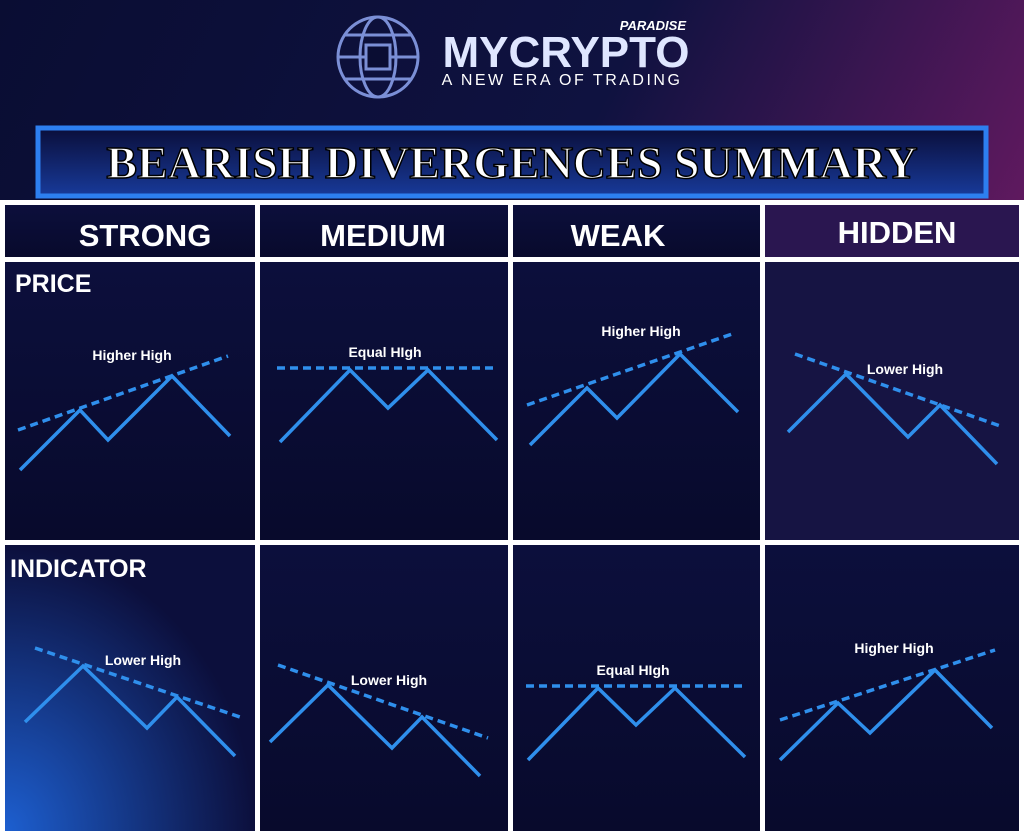 This screenshot has width=1024, height=836. Describe the element at coordinates (562, 80) in the screenshot. I see `tagline: A NEW ERA OF TRADING` at that location.